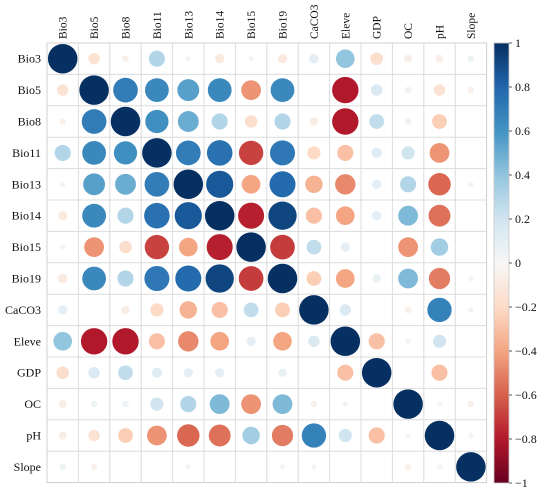 The height and width of the screenshot is (491, 550). Describe the element at coordinates (439, 215) in the screenshot. I see `corr-circle-Bio14-pH` at that location.